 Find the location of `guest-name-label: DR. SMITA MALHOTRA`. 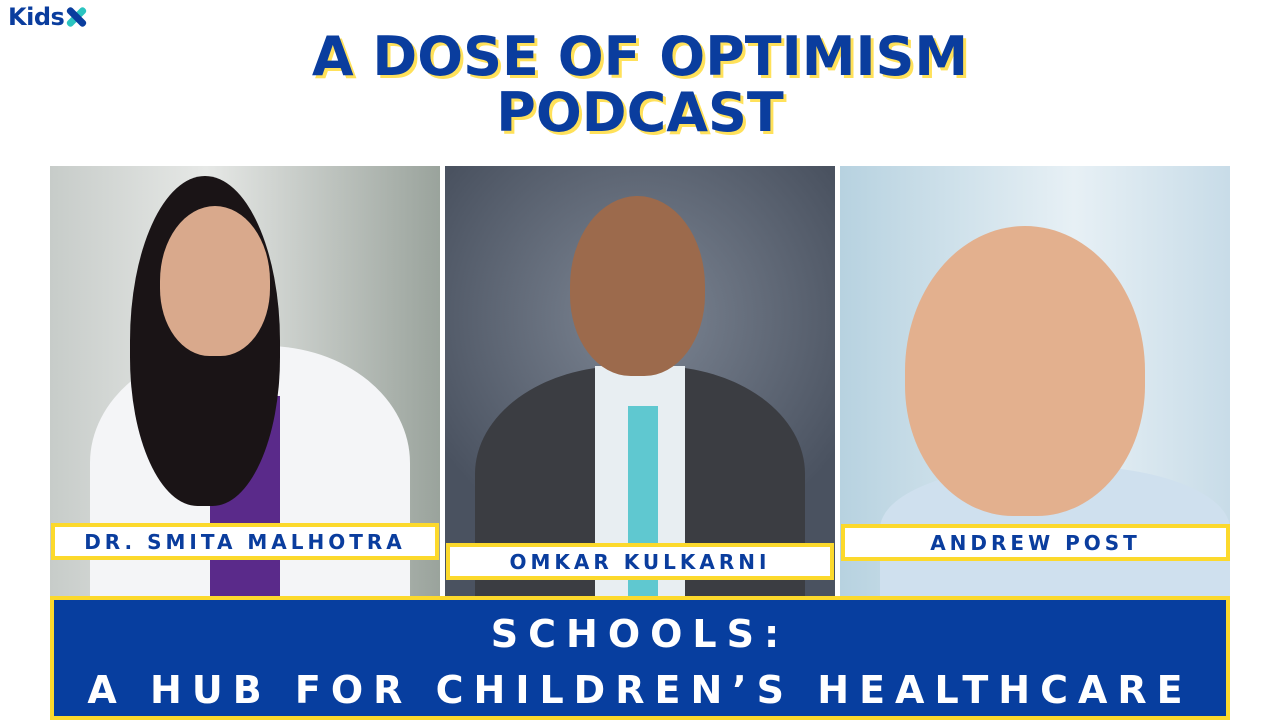

guest-name-label: DR. SMITA MALHOTRA is located at coordinates (245, 541).